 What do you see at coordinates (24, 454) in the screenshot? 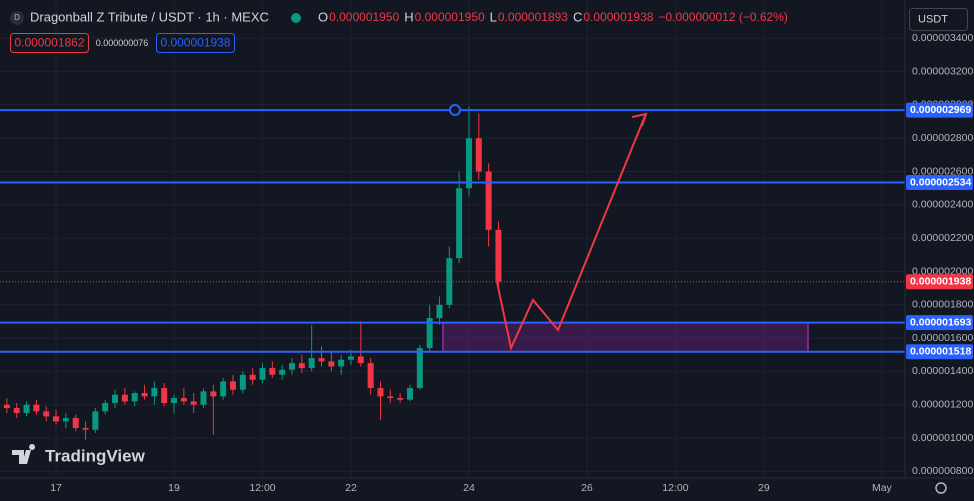
I see `logo-mark` at bounding box center [24, 454].